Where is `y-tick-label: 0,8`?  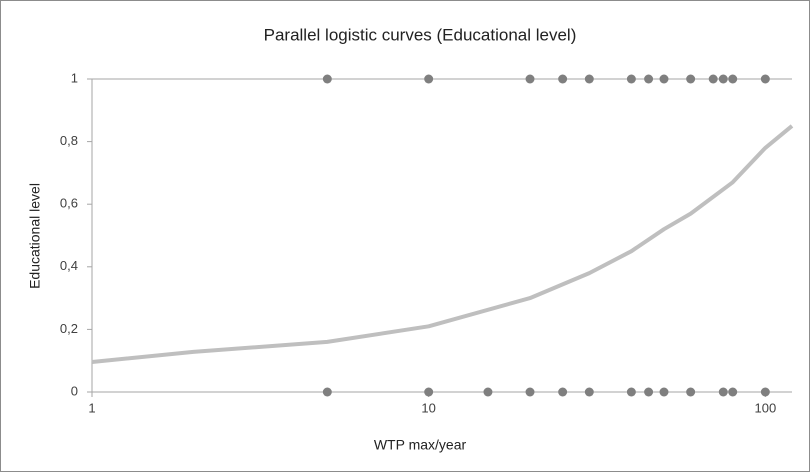 y-tick-label: 0,8 is located at coordinates (69, 140).